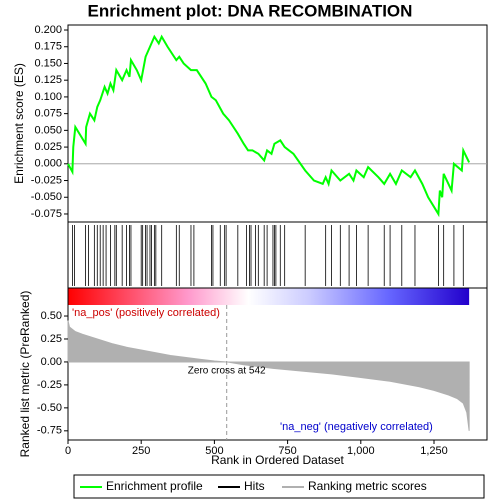 This screenshot has width=500, height=500. Describe the element at coordinates (269, 296) in the screenshot. I see `color-bar` at that location.